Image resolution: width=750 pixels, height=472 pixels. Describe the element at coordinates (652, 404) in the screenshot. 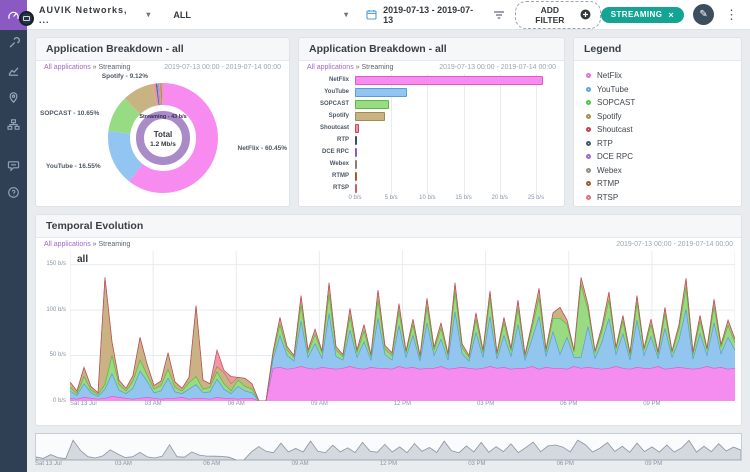

I see `temporal-x-tick-label: 09 PM` at that location.